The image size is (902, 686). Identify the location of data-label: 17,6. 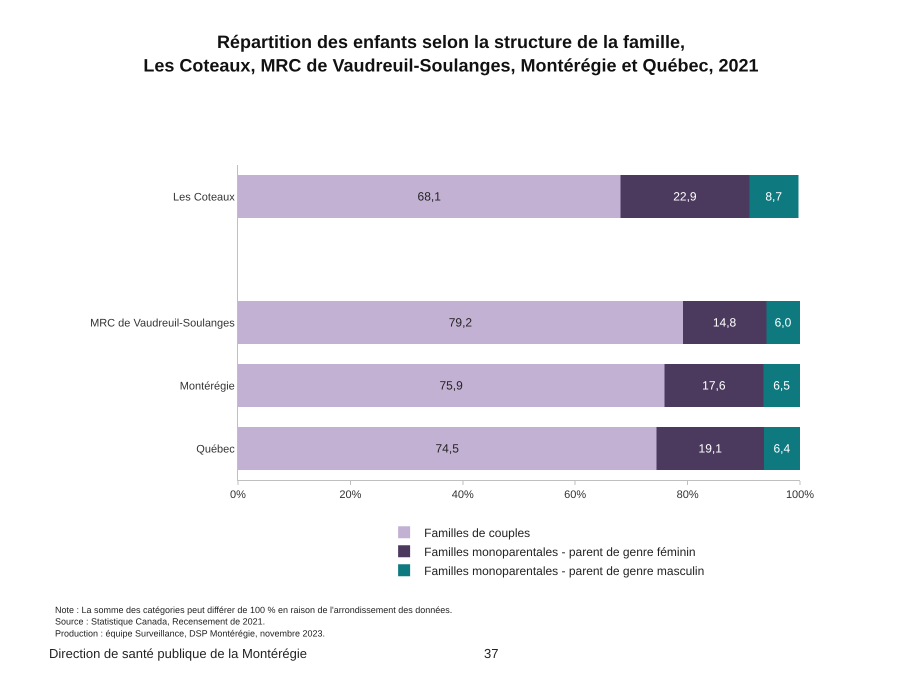
(714, 385).